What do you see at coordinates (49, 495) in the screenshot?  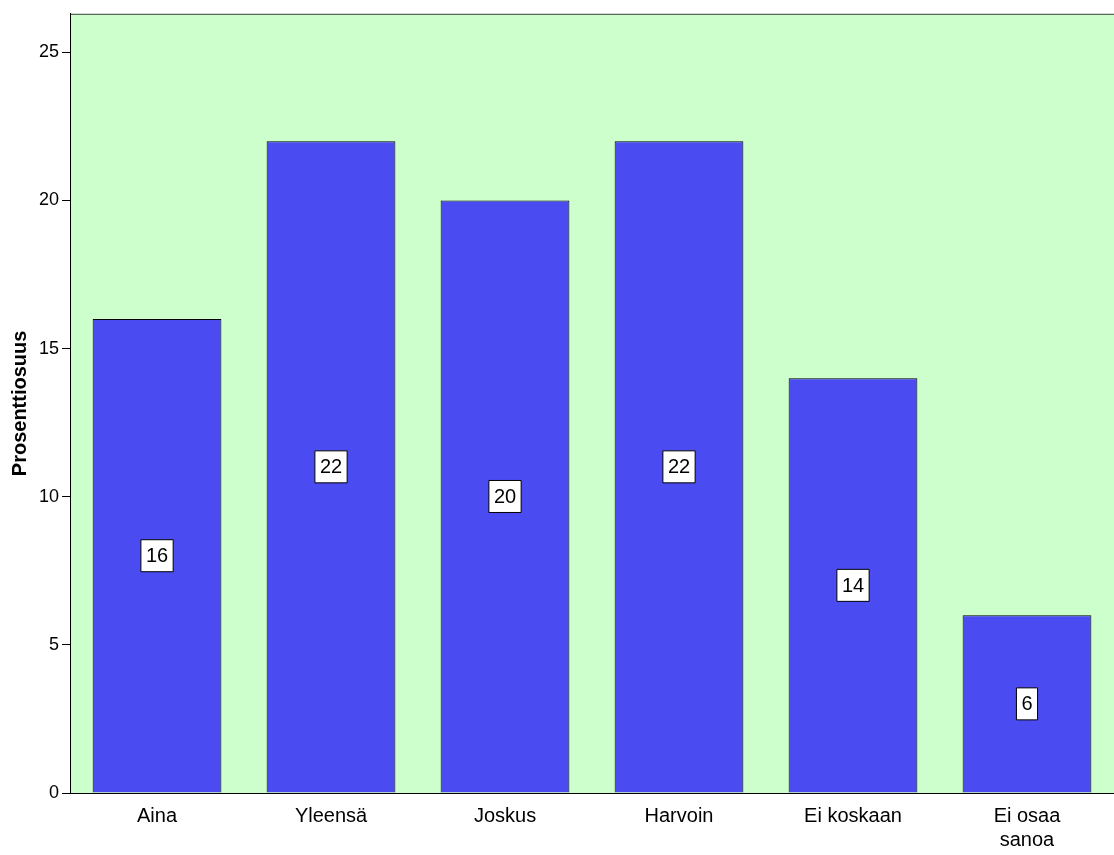 I see `y-tick-label: 10` at bounding box center [49, 495].